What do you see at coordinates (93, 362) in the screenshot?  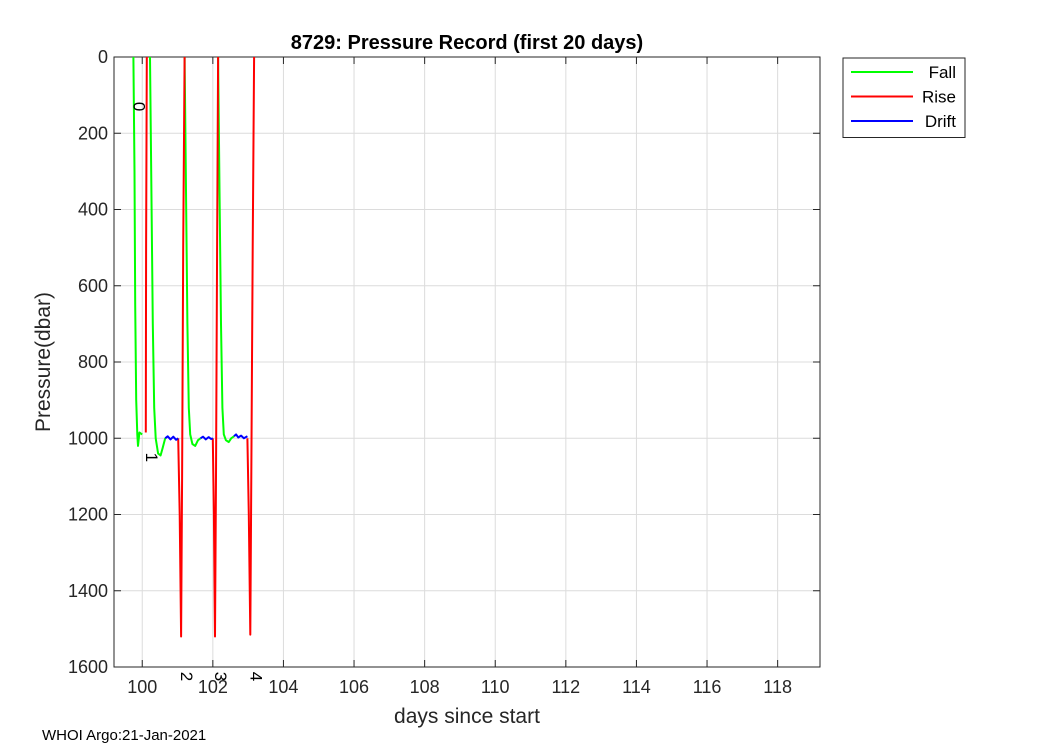 I see `y-tick-label: 800` at bounding box center [93, 362].